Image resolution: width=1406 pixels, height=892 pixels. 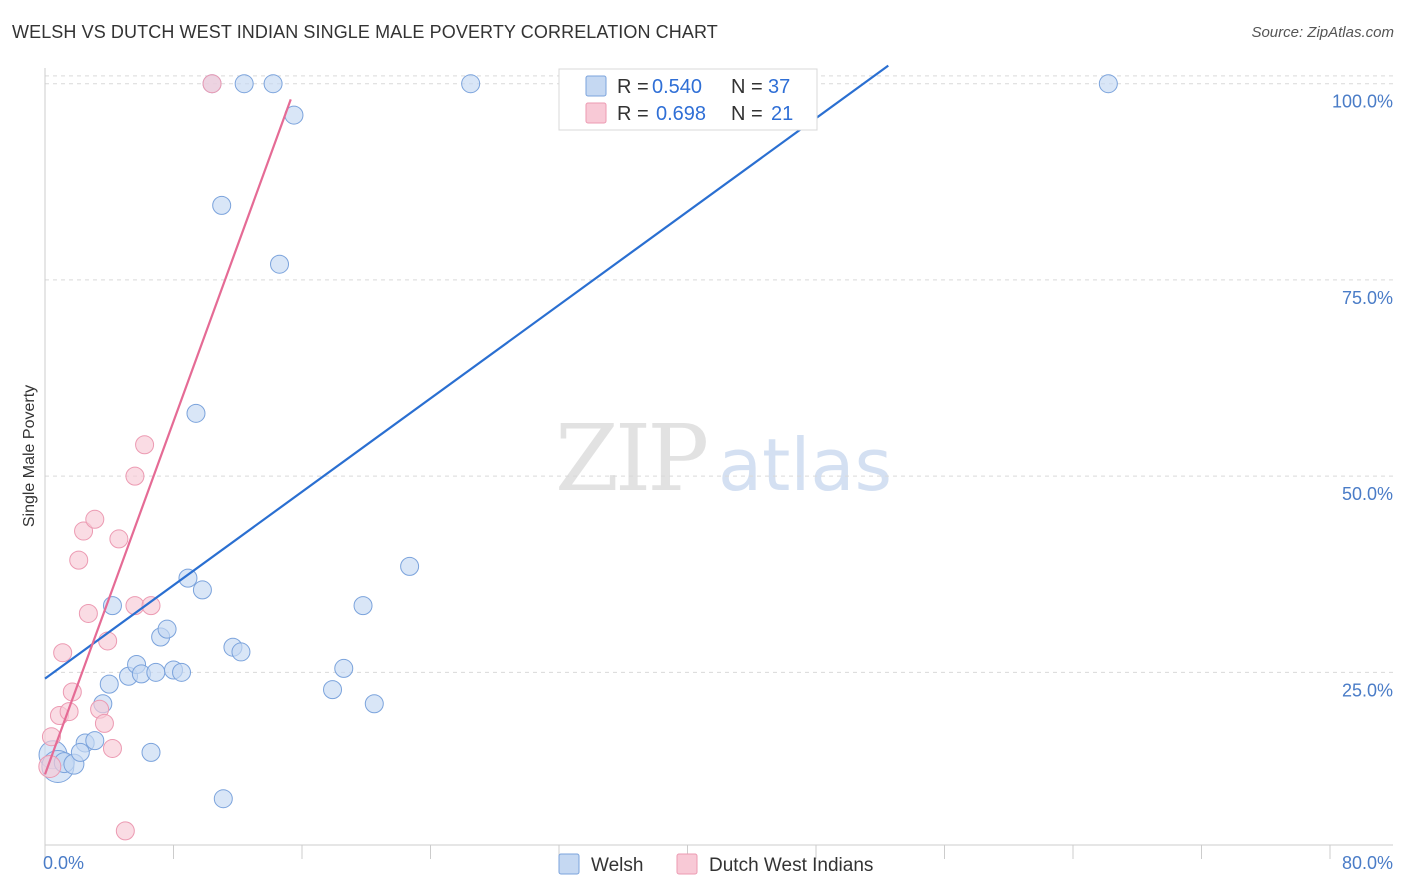 I want to click on x-tick-label-min: 0.0%, so click(x=63, y=863).